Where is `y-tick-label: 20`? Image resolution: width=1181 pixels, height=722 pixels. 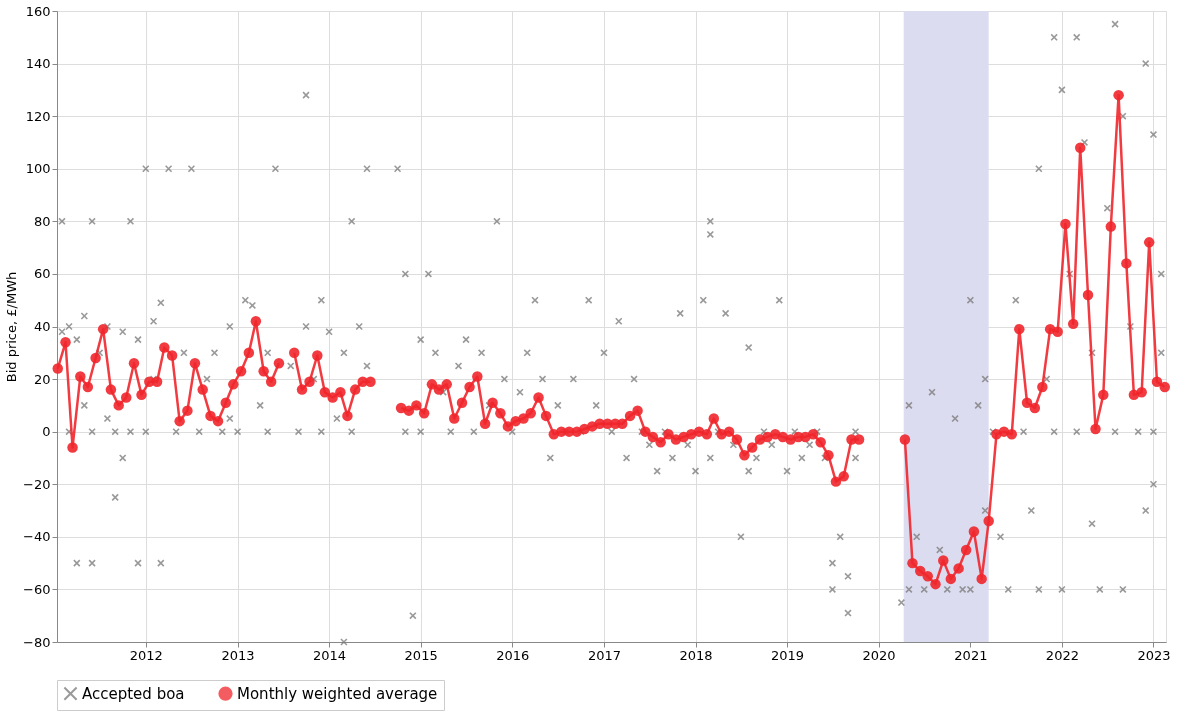
y-tick-label: 20 is located at coordinates (42, 379).